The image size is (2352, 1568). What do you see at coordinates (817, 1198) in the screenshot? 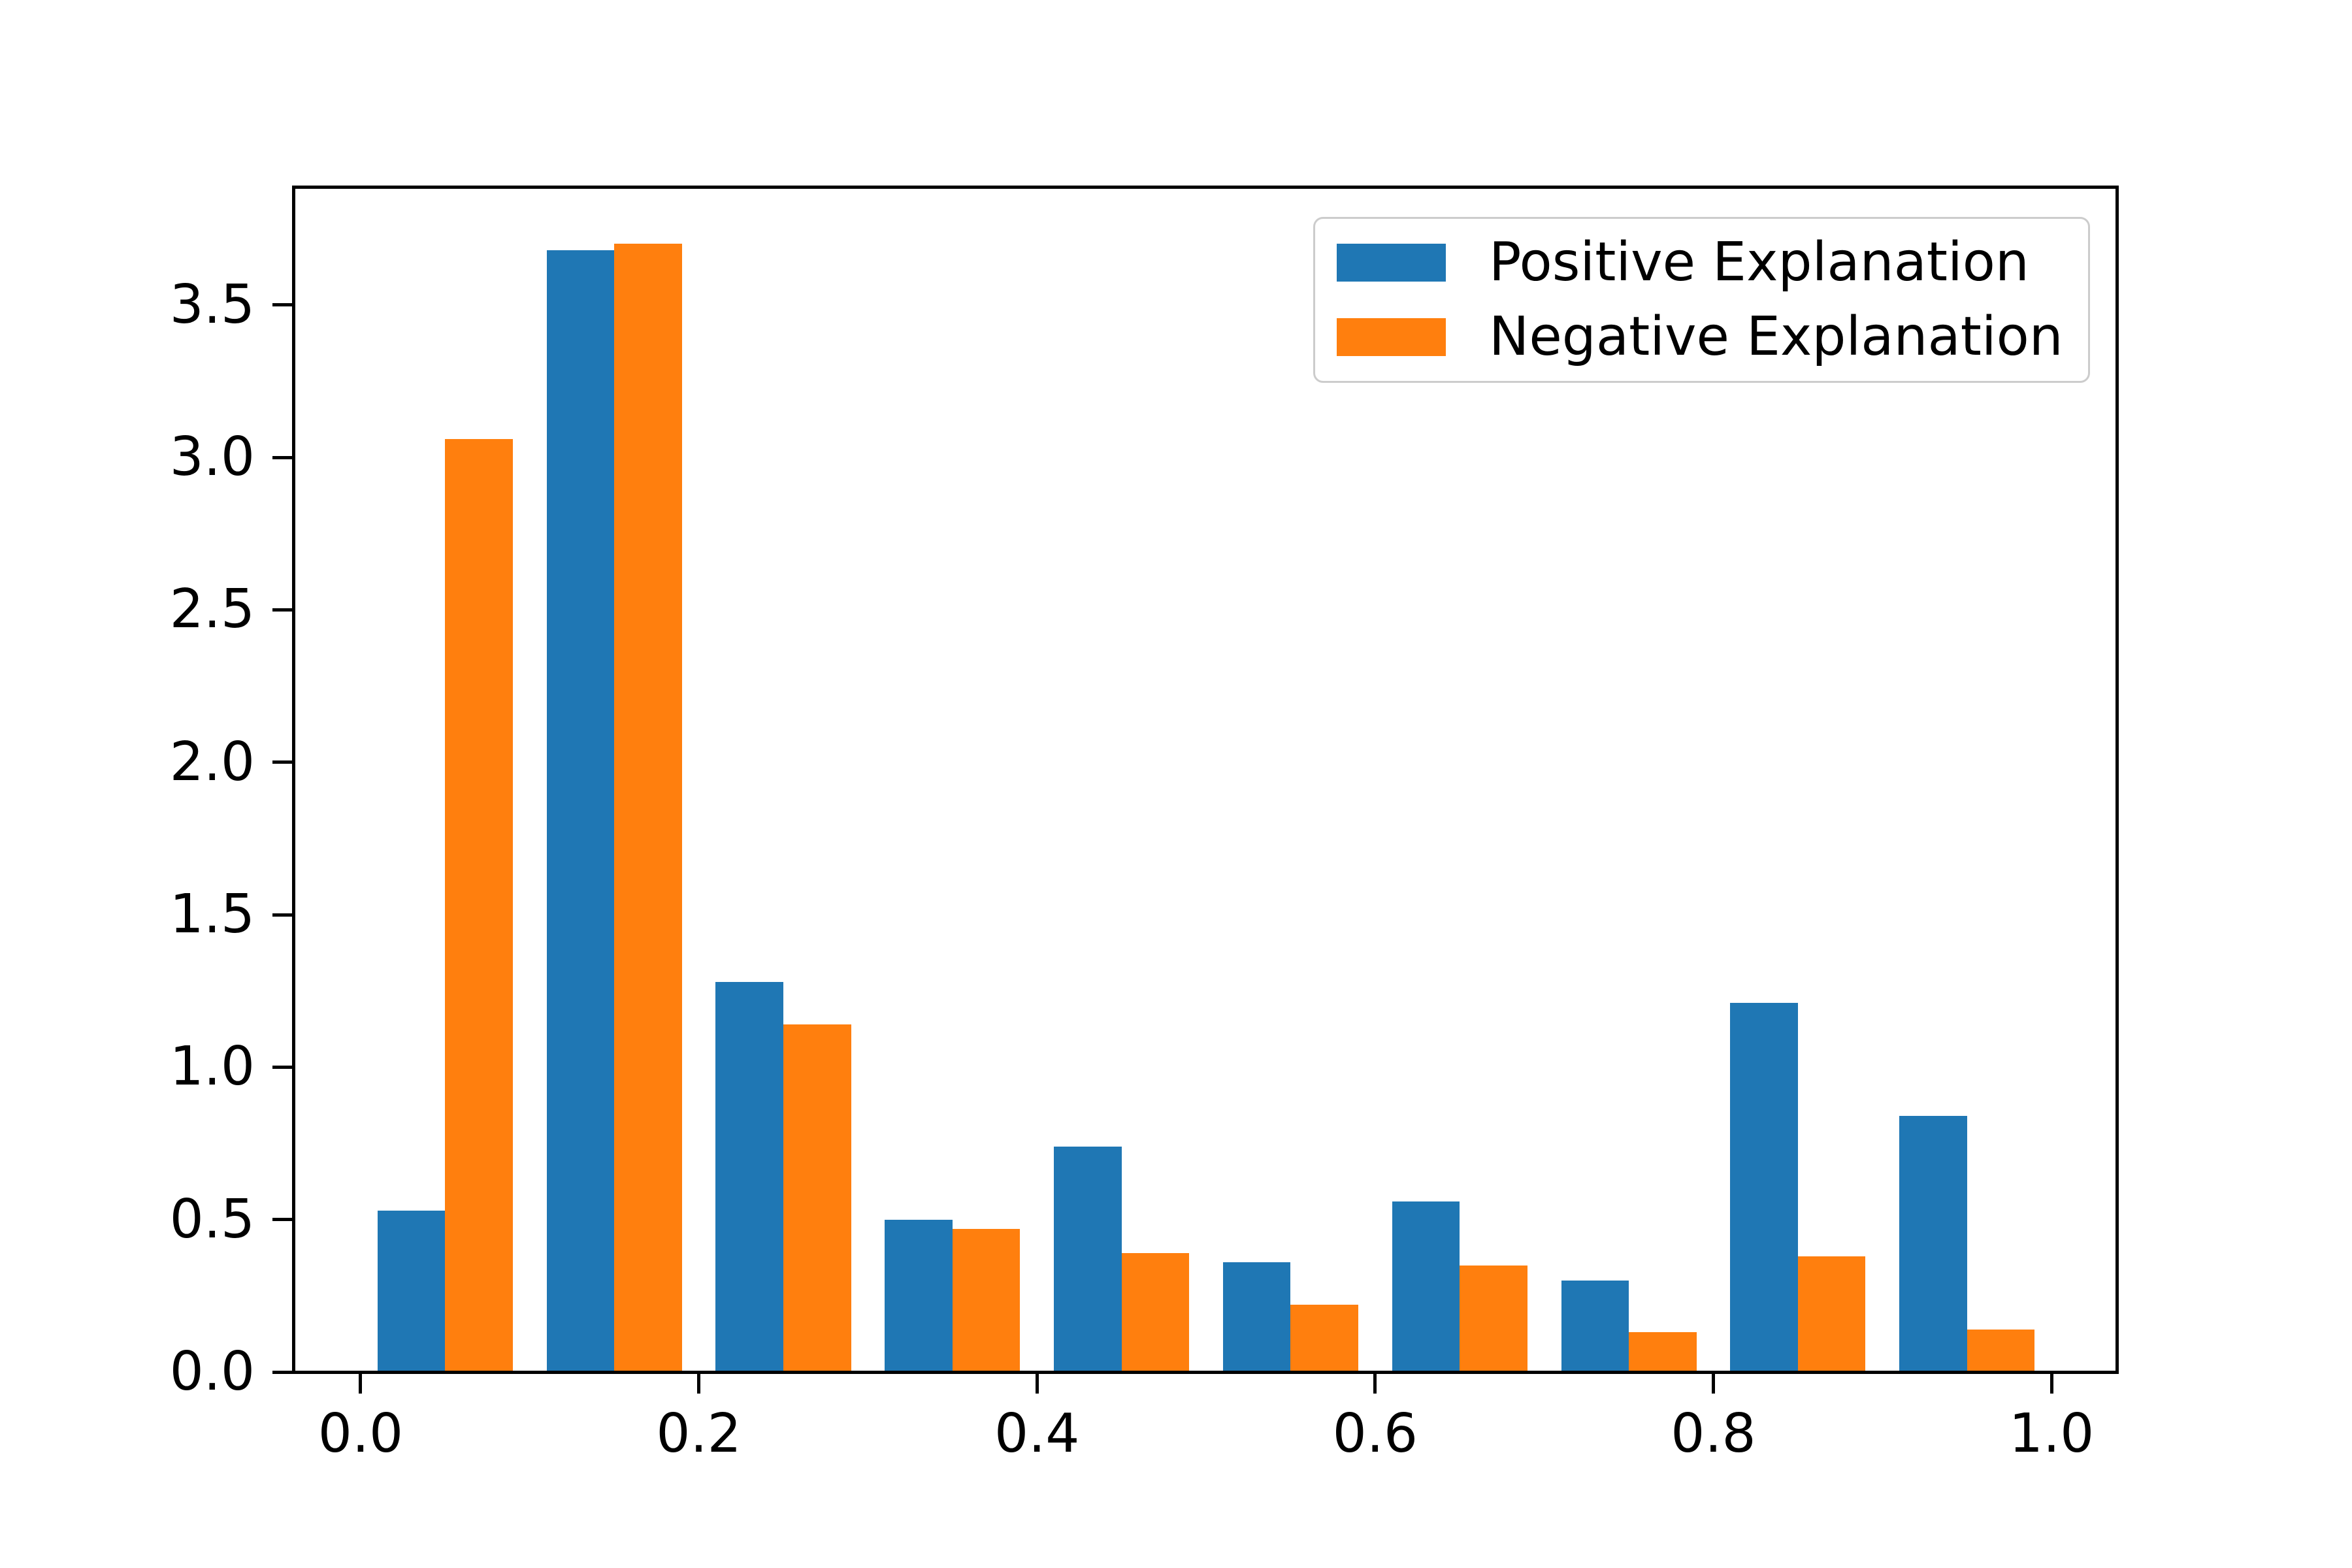
I see `bar-negative-explanation-bin2` at bounding box center [817, 1198].